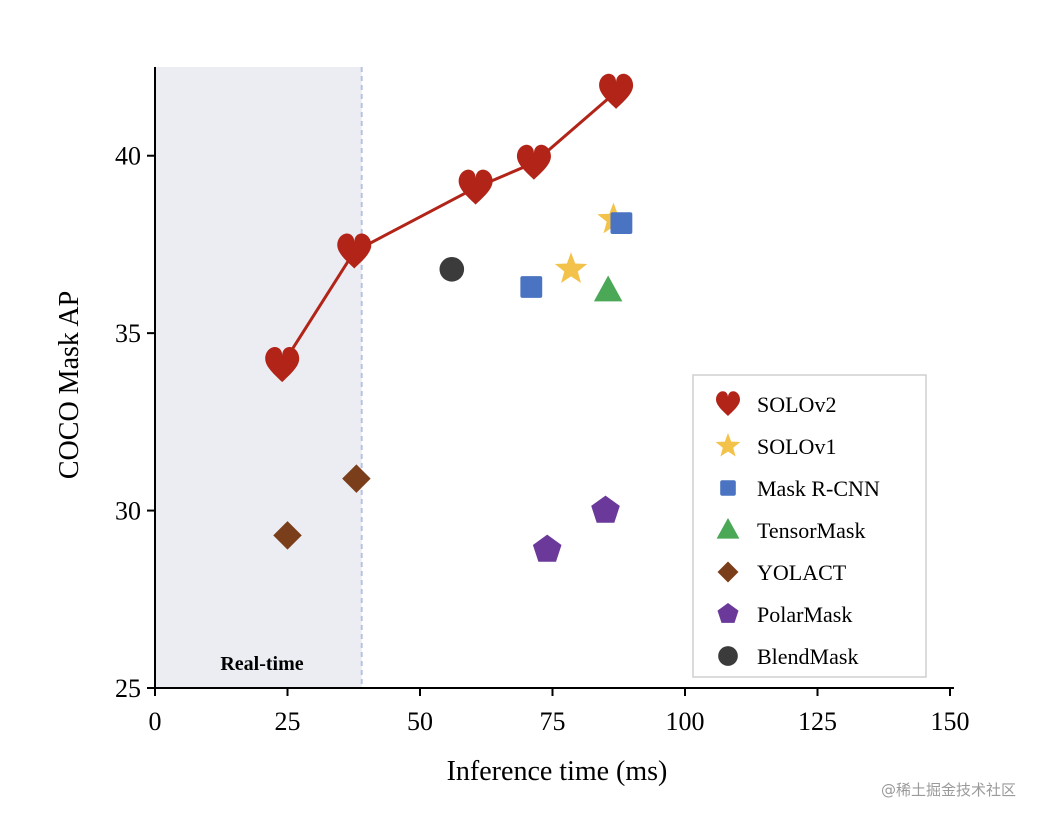 This screenshot has width=1038, height=822. Describe the element at coordinates (685, 721) in the screenshot. I see `x-tick-label: 100` at that location.